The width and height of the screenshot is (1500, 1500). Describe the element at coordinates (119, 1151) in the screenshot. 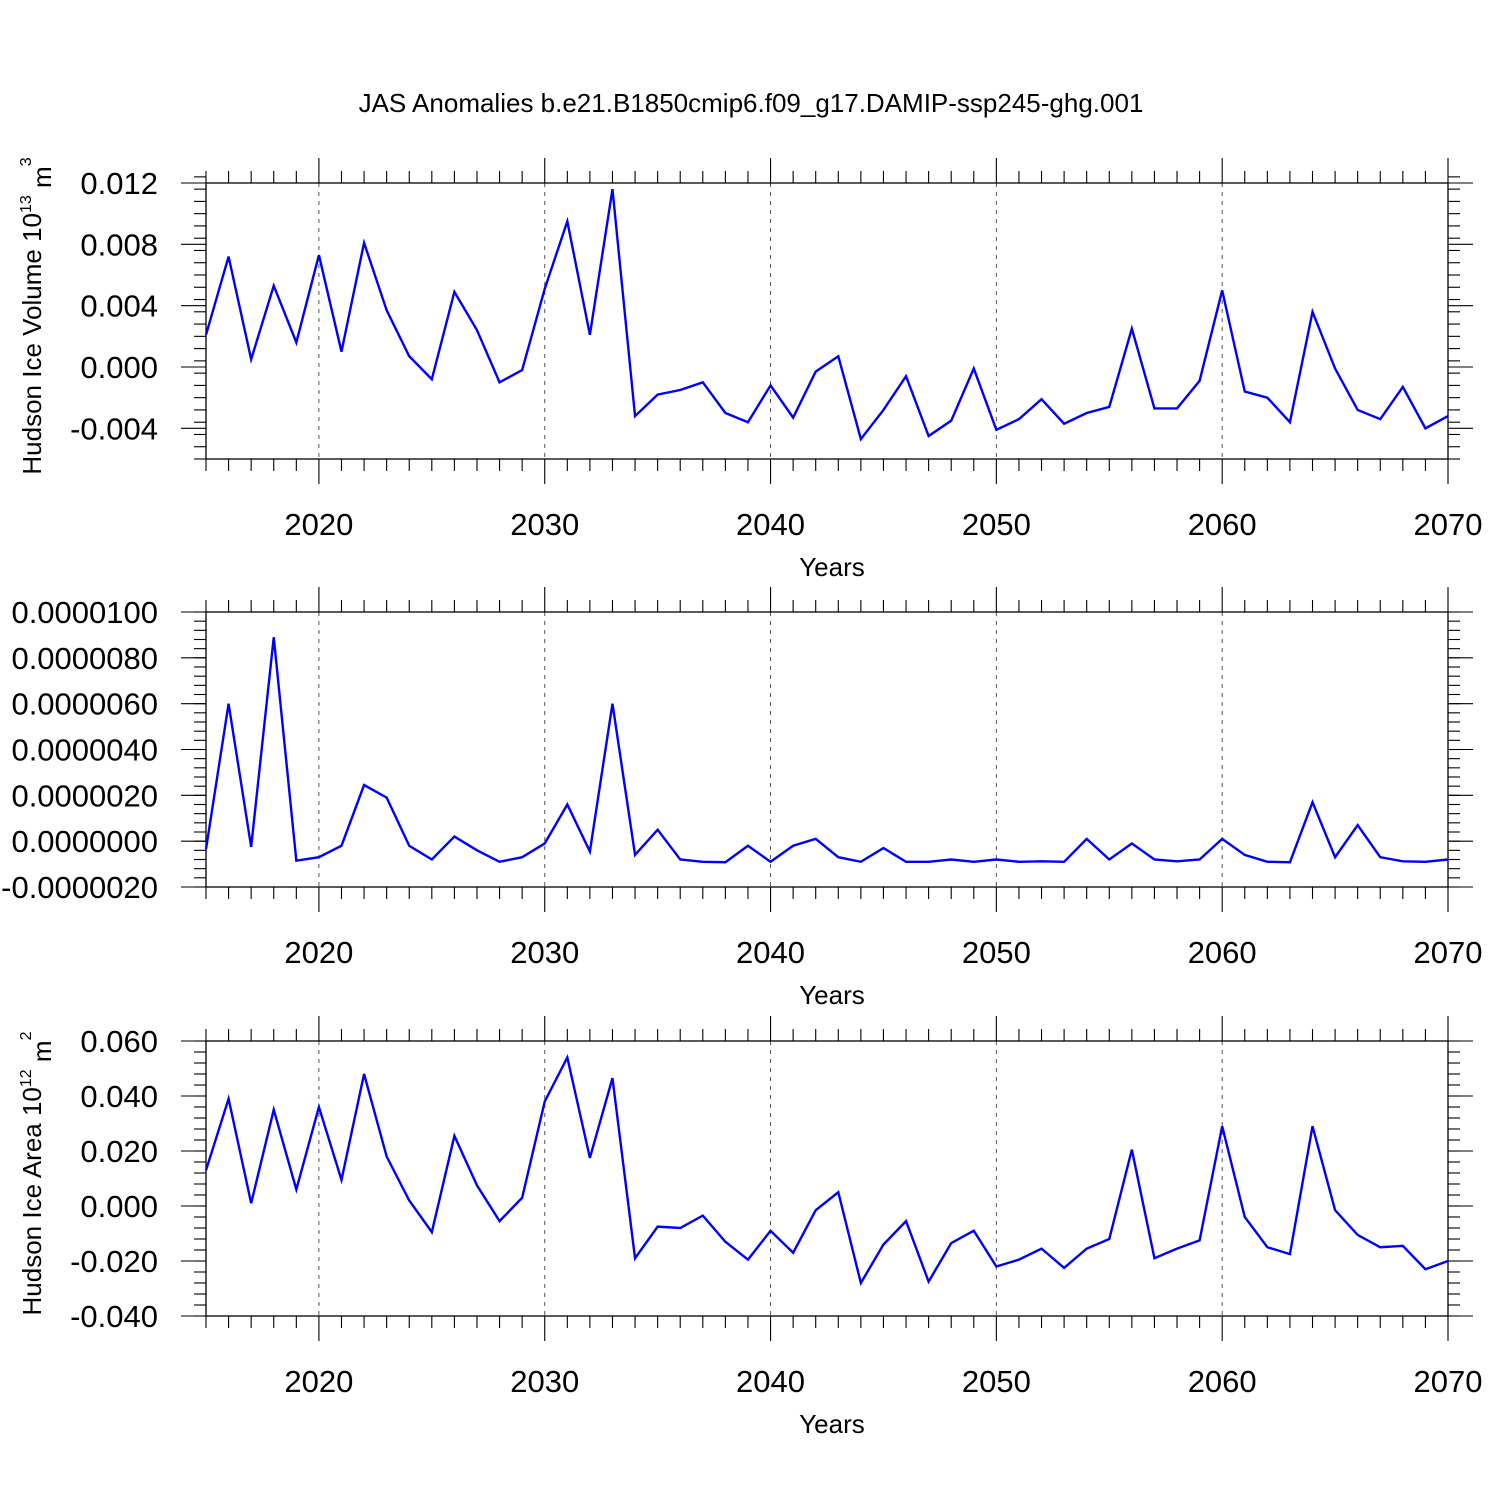

I see `y-tick-label: 0.020` at that location.